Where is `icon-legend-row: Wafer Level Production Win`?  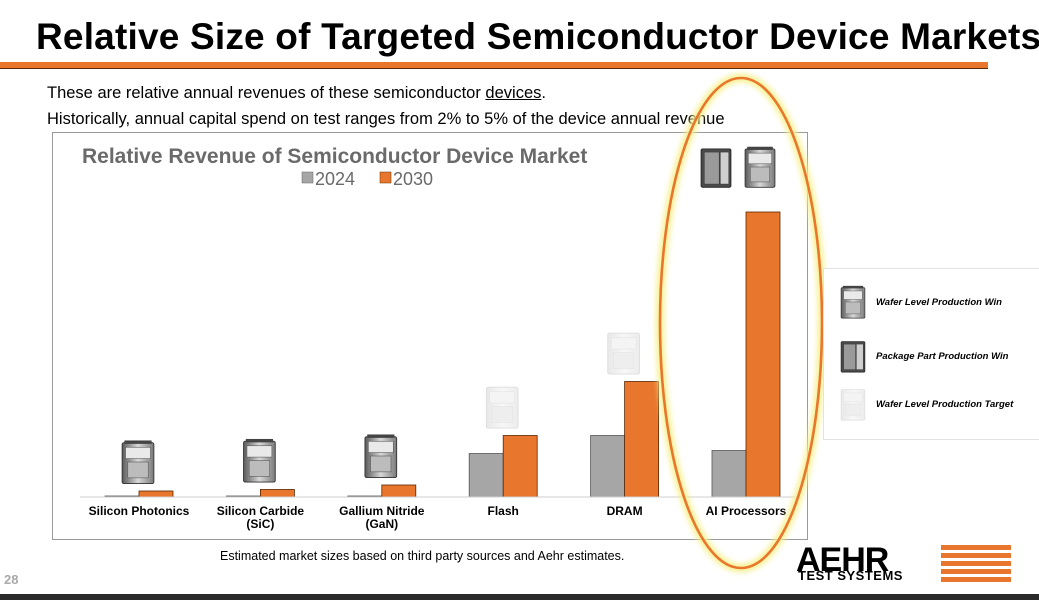 icon-legend-row: Wafer Level Production Win is located at coordinates (921, 302).